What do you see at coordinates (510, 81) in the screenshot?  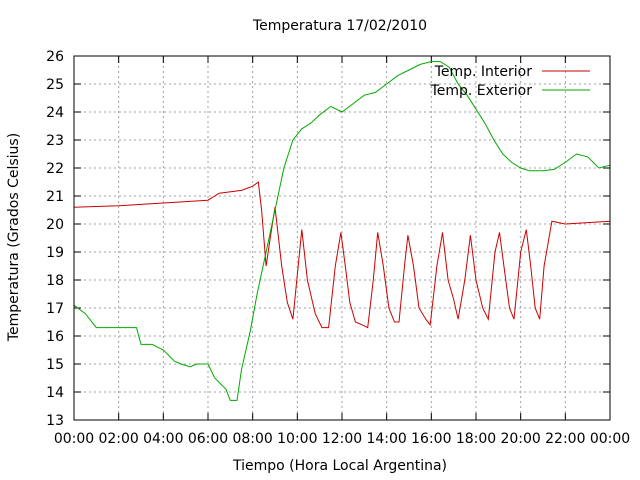 I see `legend: Temp. Interior Temp. Exterior` at bounding box center [510, 81].